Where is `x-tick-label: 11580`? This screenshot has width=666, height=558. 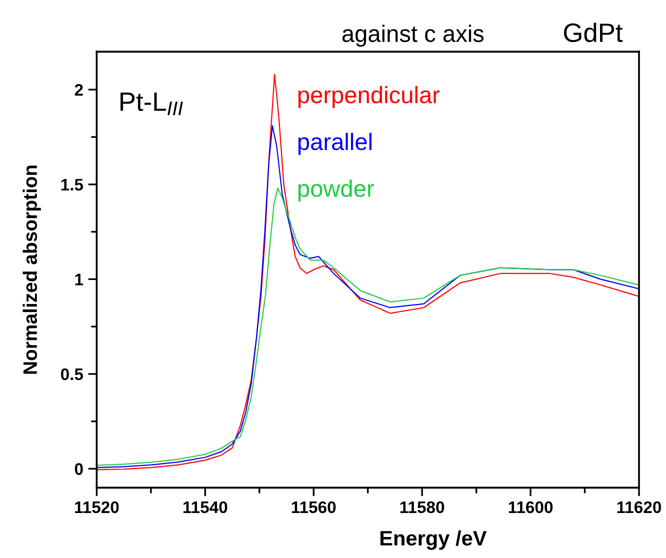 x-tick-label: 11580 is located at coordinates (422, 507).